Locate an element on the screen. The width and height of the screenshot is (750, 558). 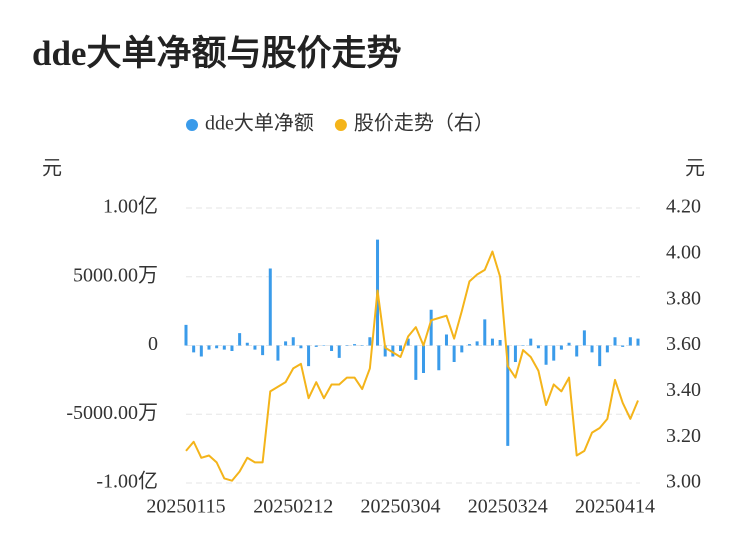
x-tick-label: 20250304 is located at coordinates (401, 507).